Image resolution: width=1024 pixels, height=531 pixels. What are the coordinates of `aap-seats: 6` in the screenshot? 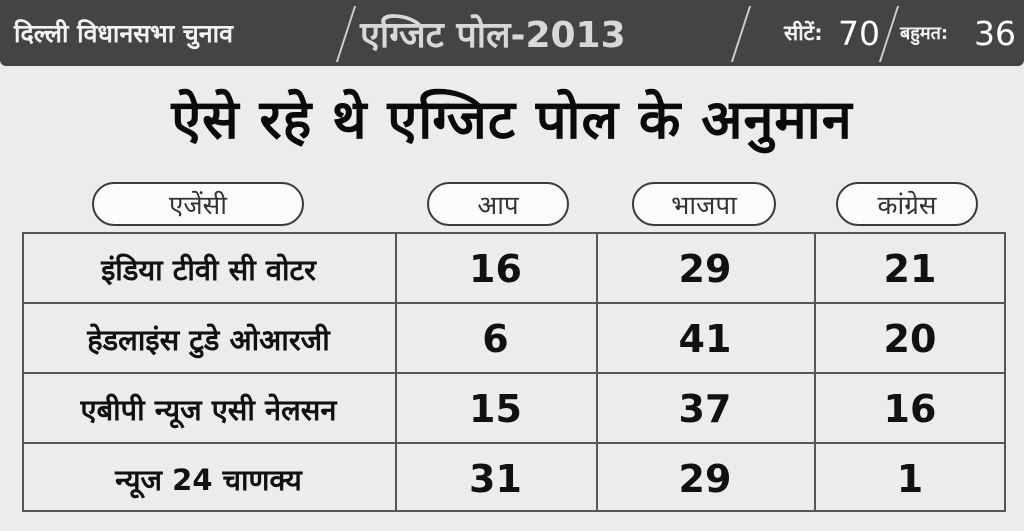 It's located at (495, 339).